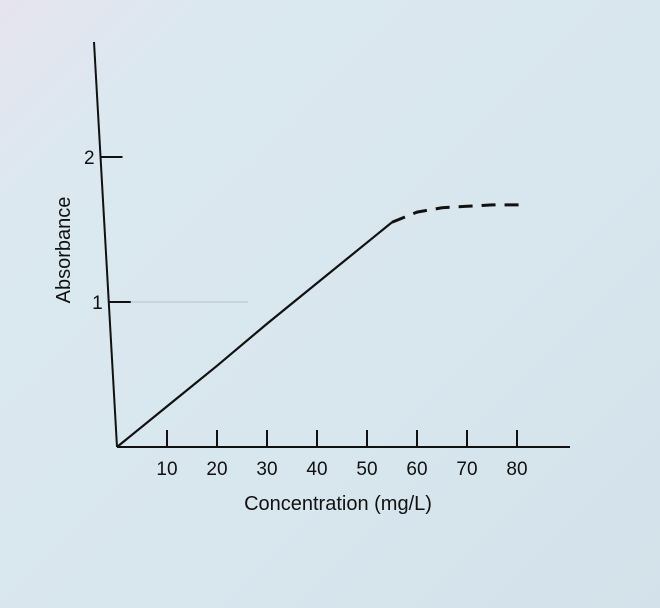 The width and height of the screenshot is (660, 608). I want to click on x-tick-label: 60, so click(416, 469).